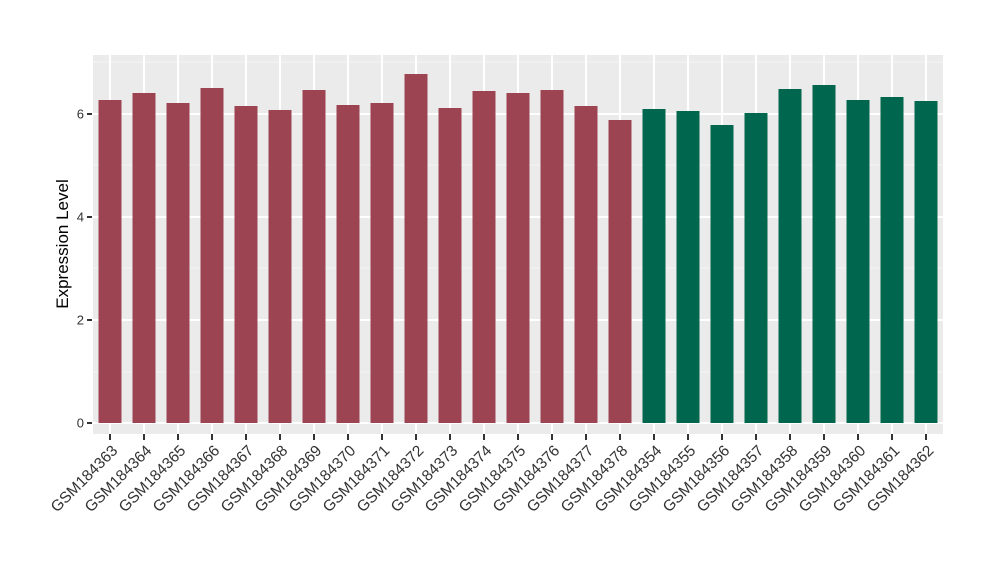 The image size is (1000, 580). I want to click on bar-GSM184372, so click(416, 249).